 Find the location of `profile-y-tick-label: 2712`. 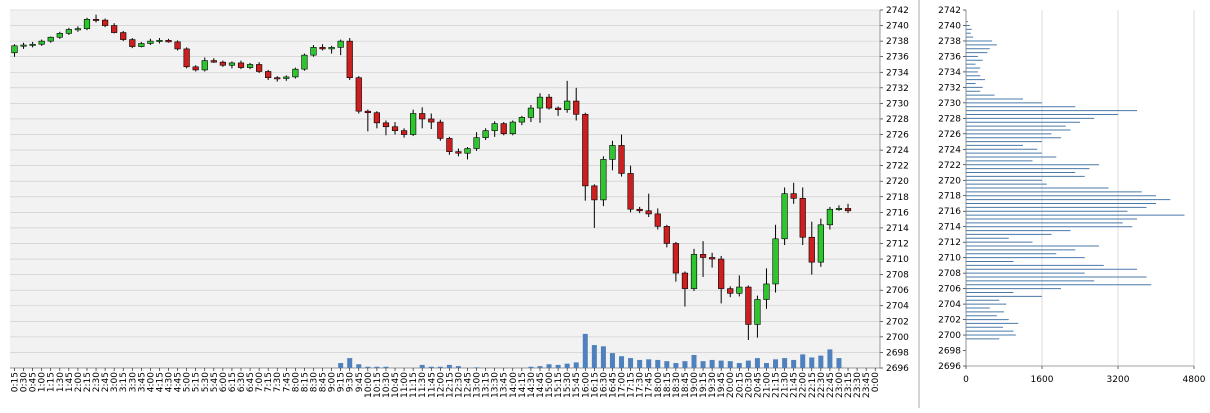

profile-y-tick-label: 2712 is located at coordinates (949, 243).